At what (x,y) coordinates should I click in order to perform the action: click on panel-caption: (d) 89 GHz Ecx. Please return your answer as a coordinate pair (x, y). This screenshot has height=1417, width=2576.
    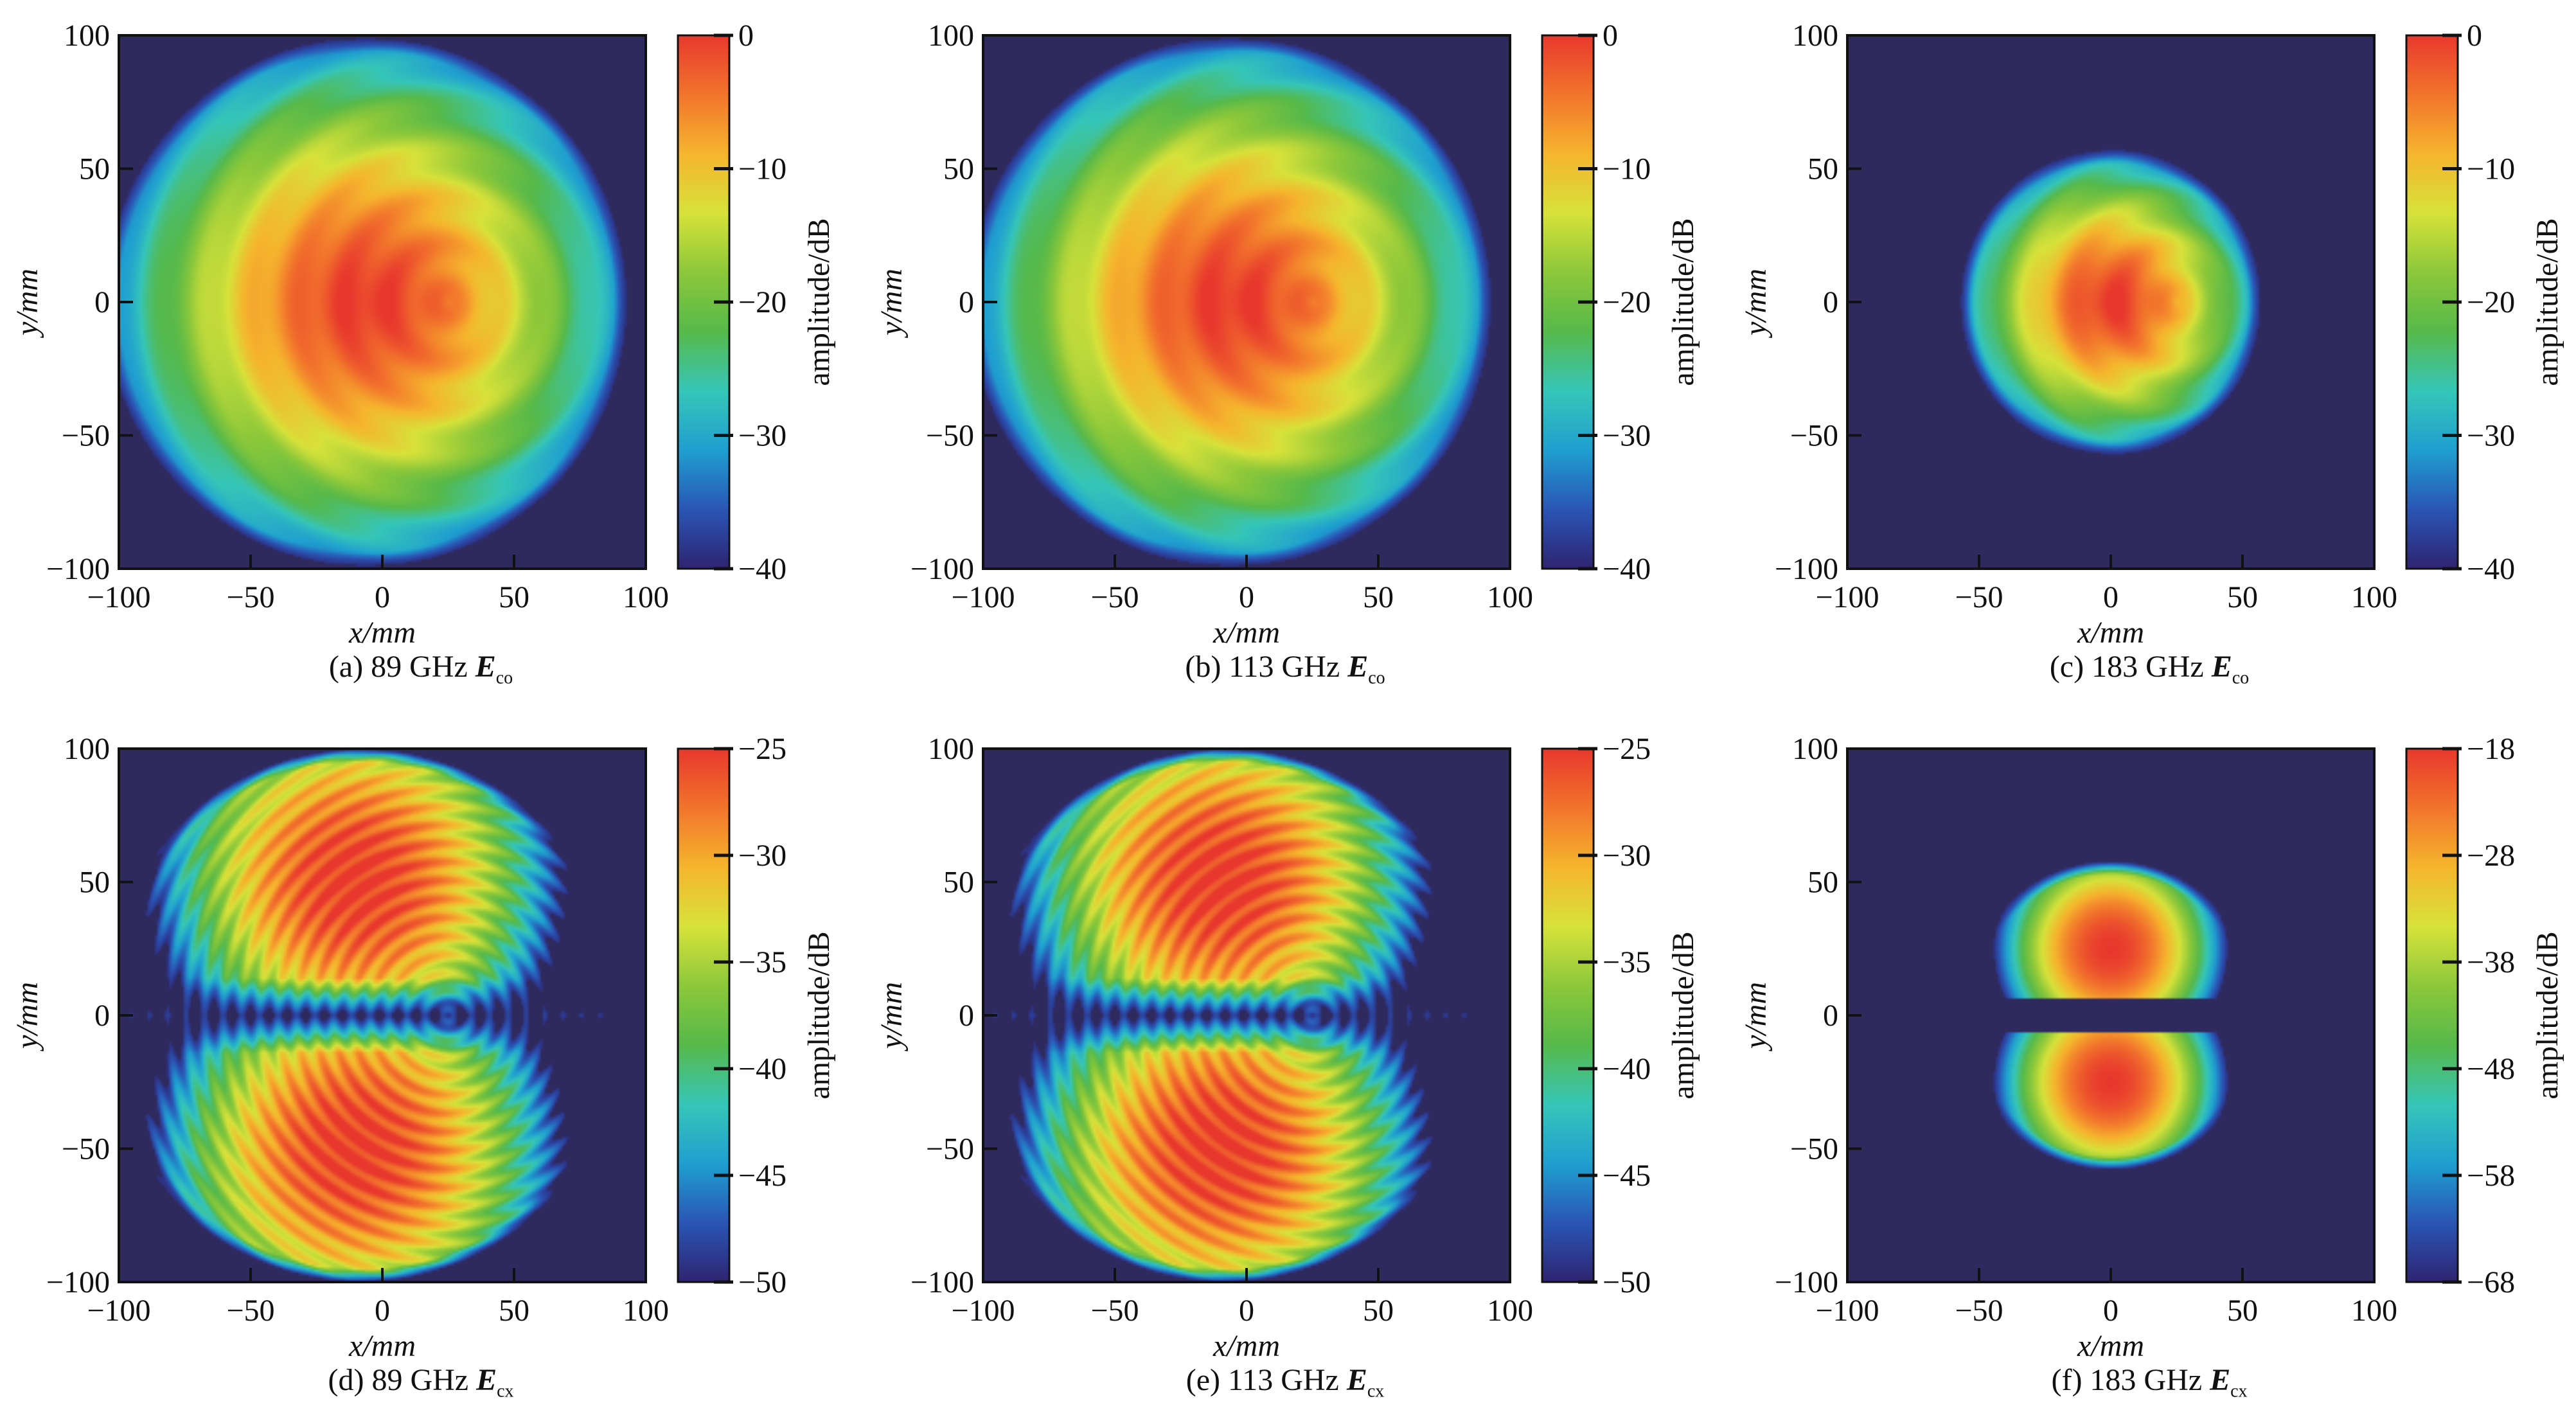
    Looking at the image, I should click on (421, 1382).